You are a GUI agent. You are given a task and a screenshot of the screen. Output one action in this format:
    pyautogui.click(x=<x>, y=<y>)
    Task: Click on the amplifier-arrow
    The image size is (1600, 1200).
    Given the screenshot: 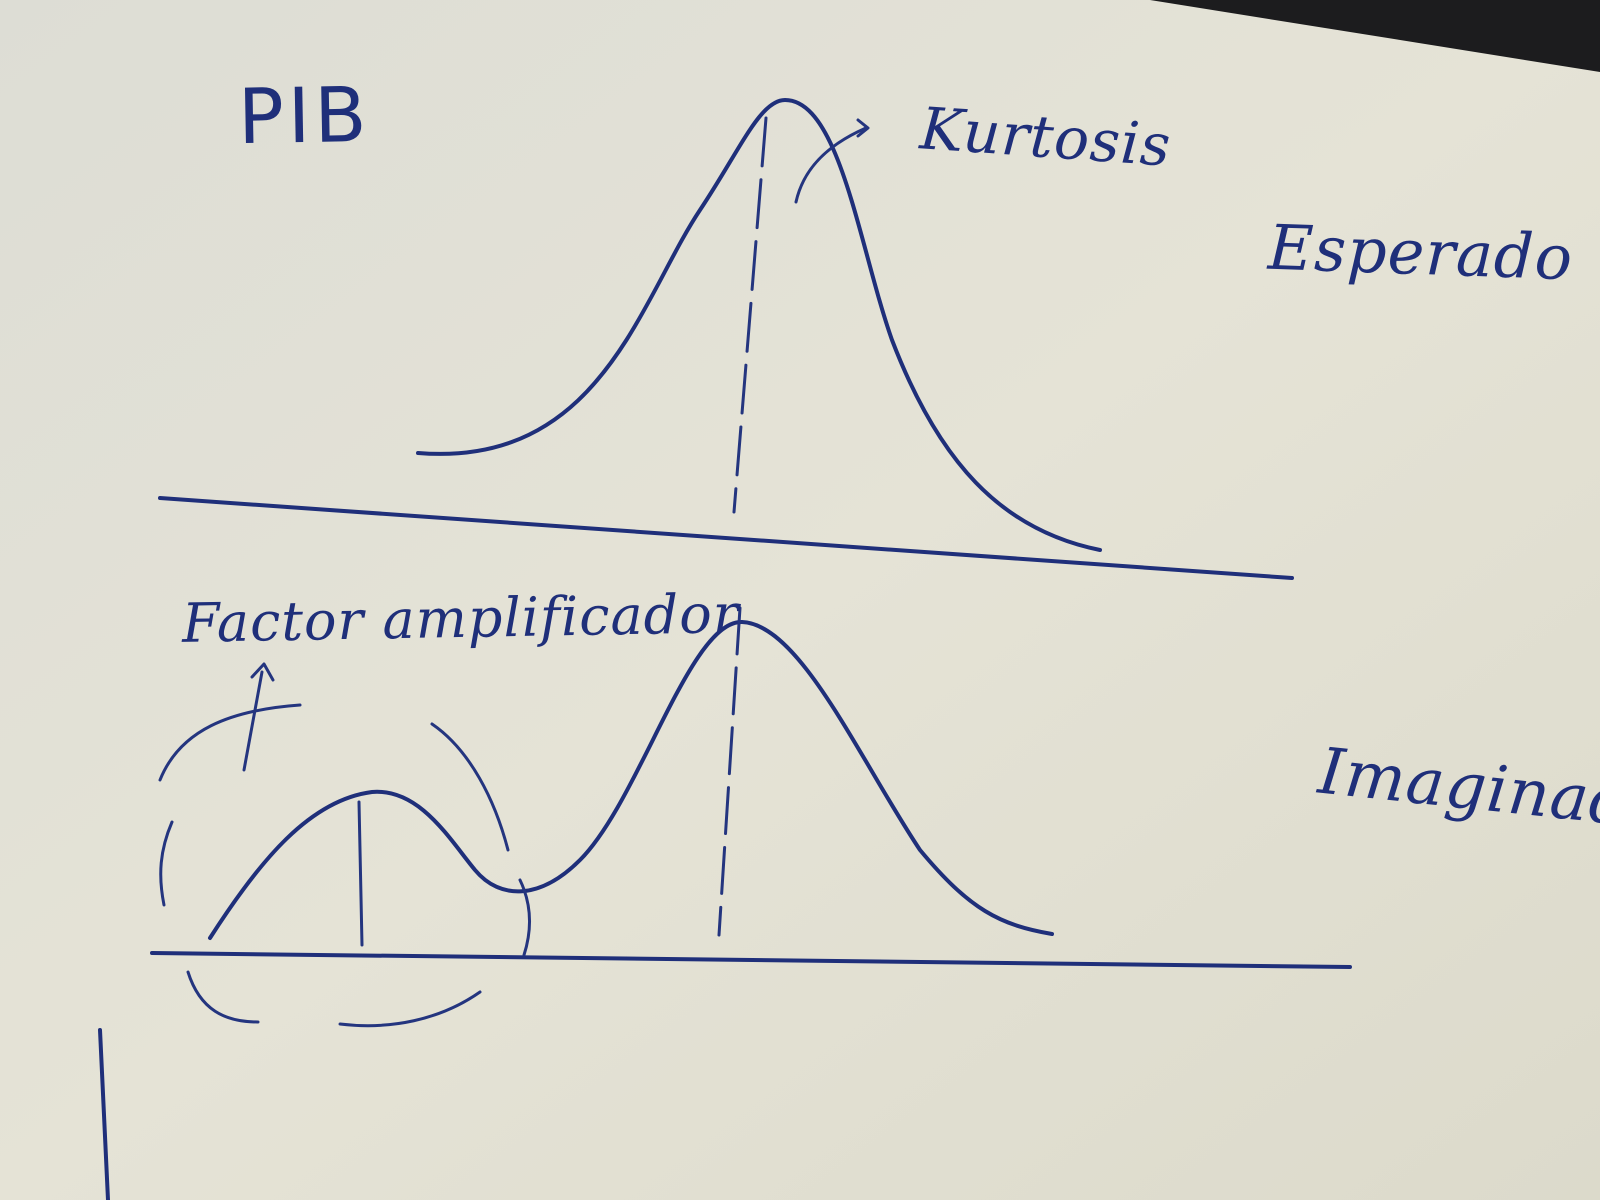 What is the action you would take?
    pyautogui.click(x=253, y=721)
    